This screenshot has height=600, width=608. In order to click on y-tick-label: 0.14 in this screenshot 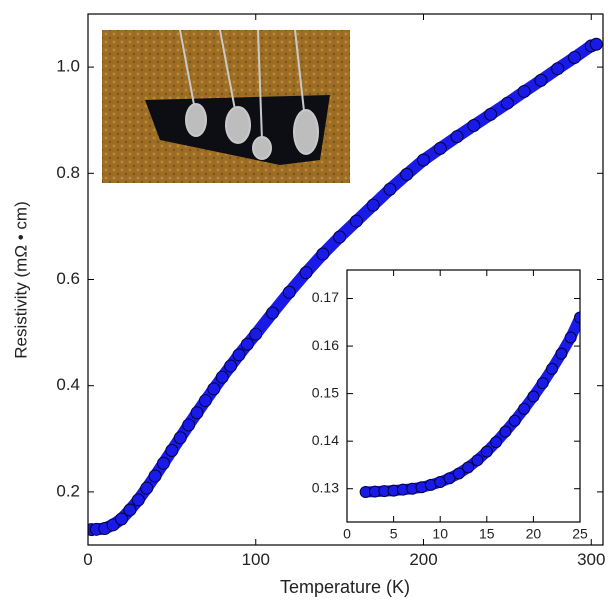, I will do `click(325, 440)`.